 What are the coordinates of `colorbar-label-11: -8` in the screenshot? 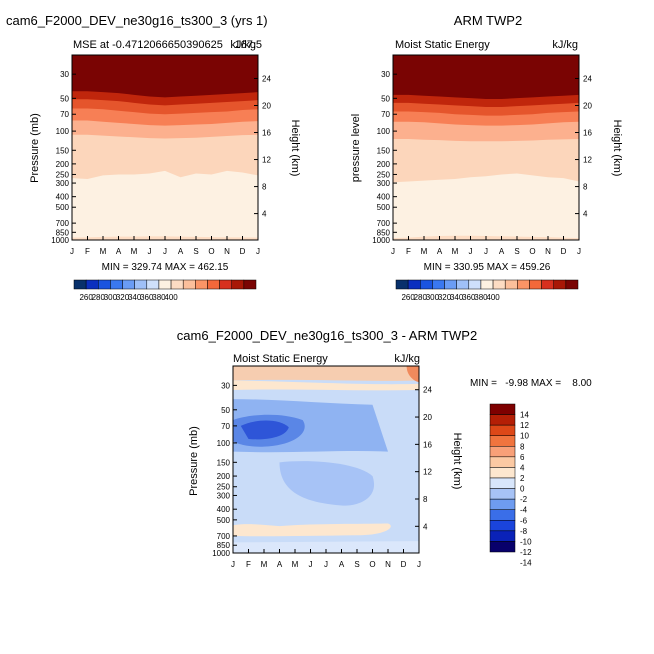 It's located at (524, 531).